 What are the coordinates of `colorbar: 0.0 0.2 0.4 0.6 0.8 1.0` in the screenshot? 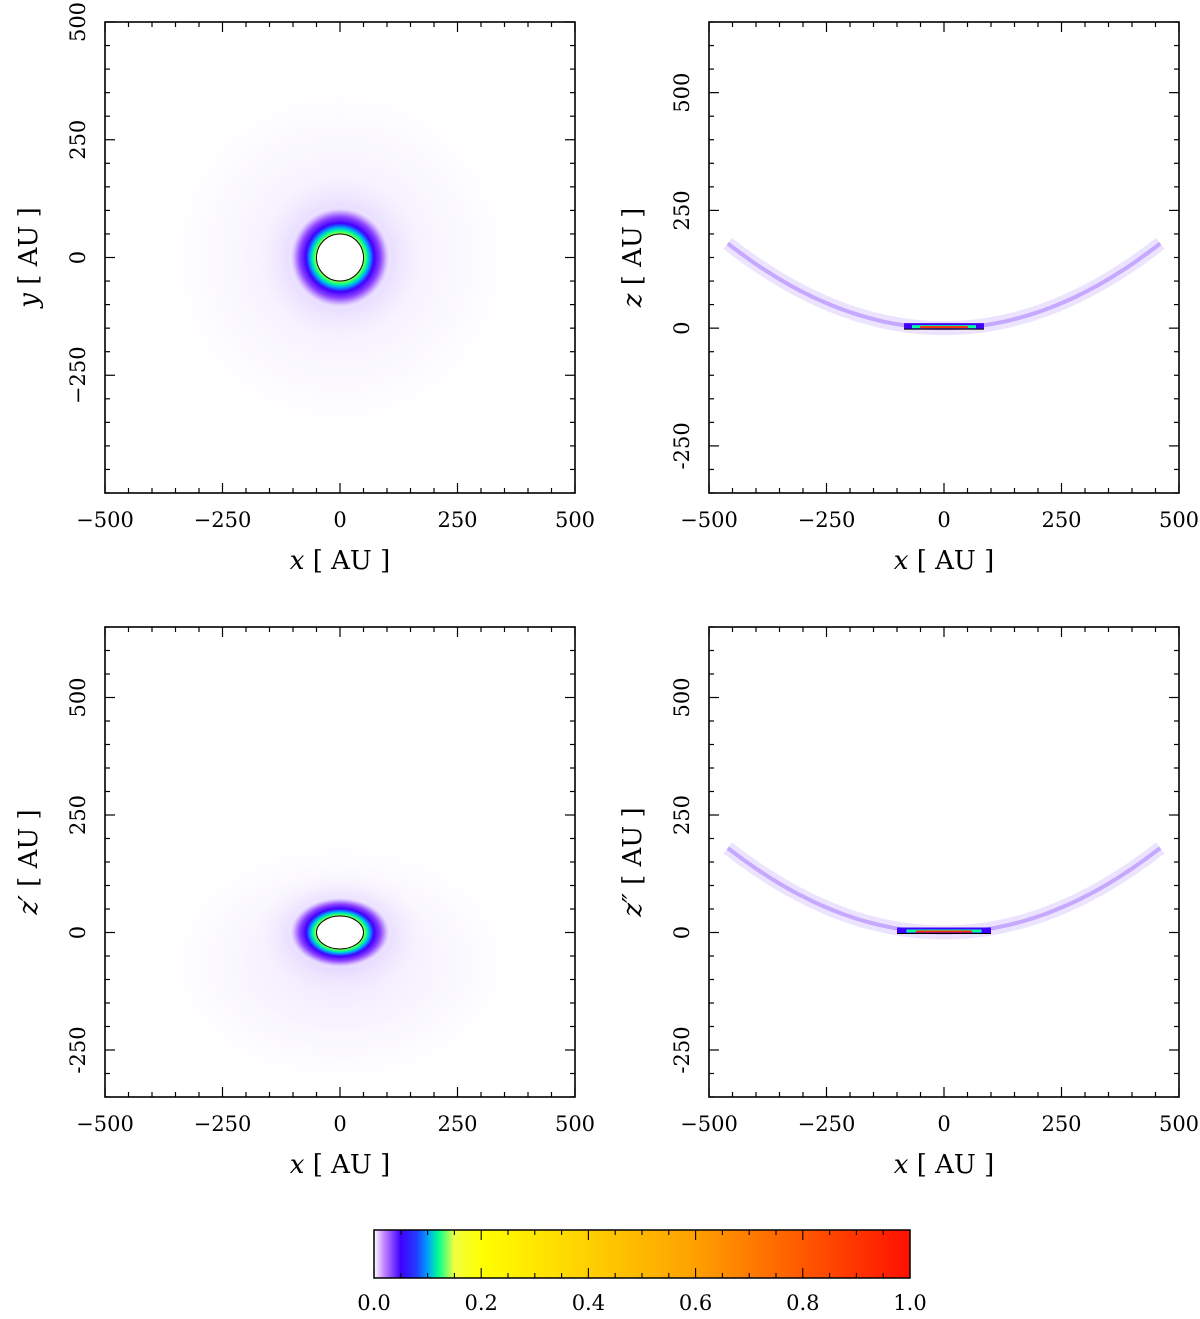 It's located at (642, 1272).